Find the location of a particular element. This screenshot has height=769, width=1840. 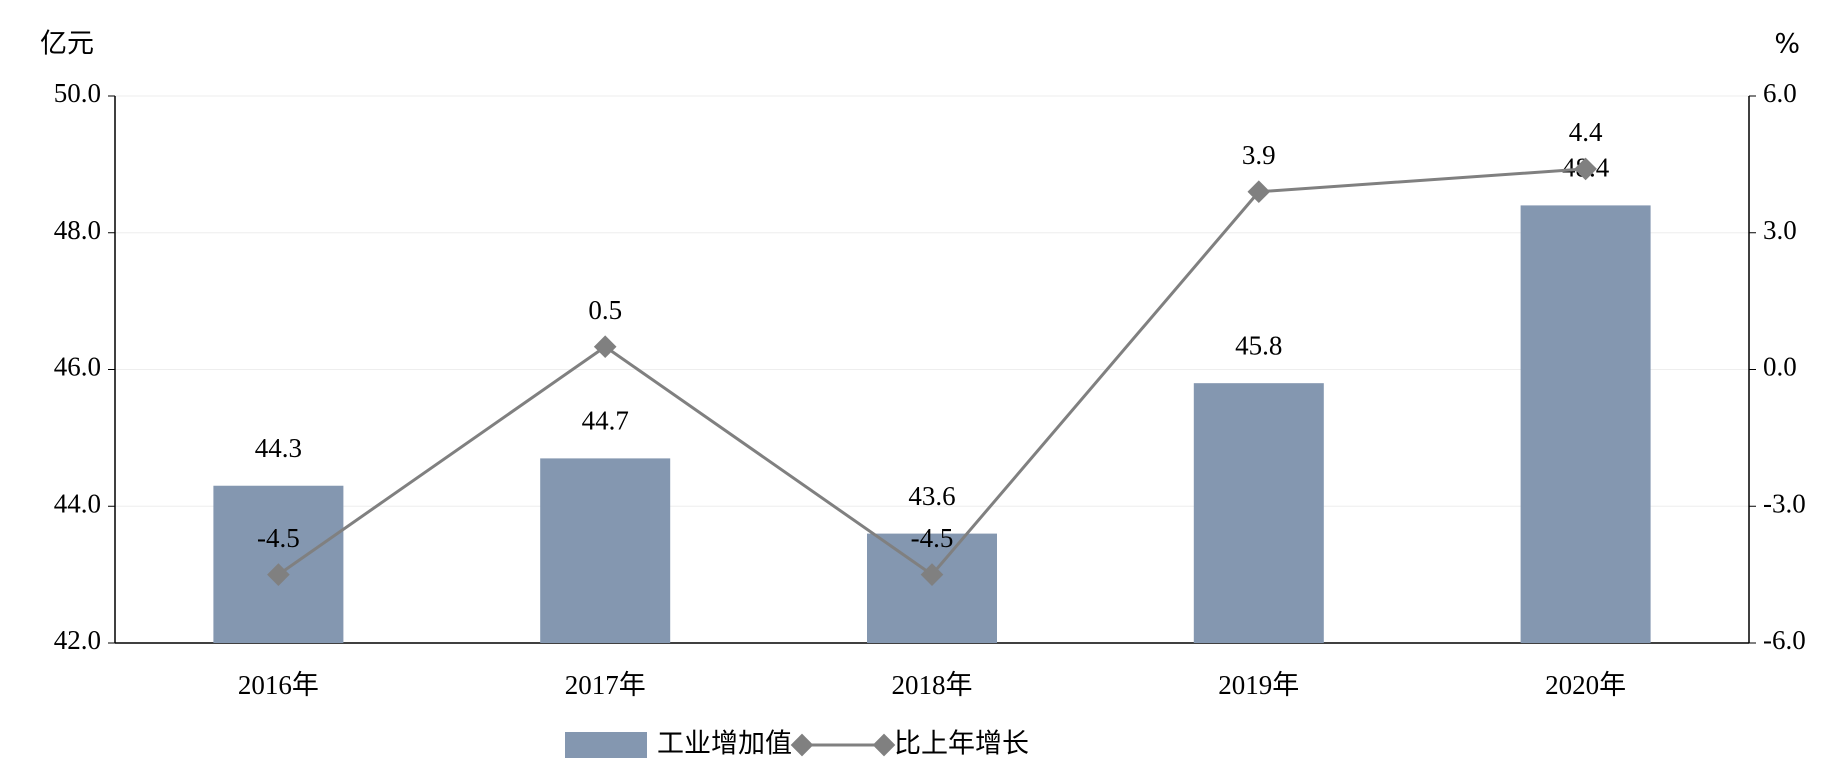

bar-value-label: 44.3 is located at coordinates (278, 448).